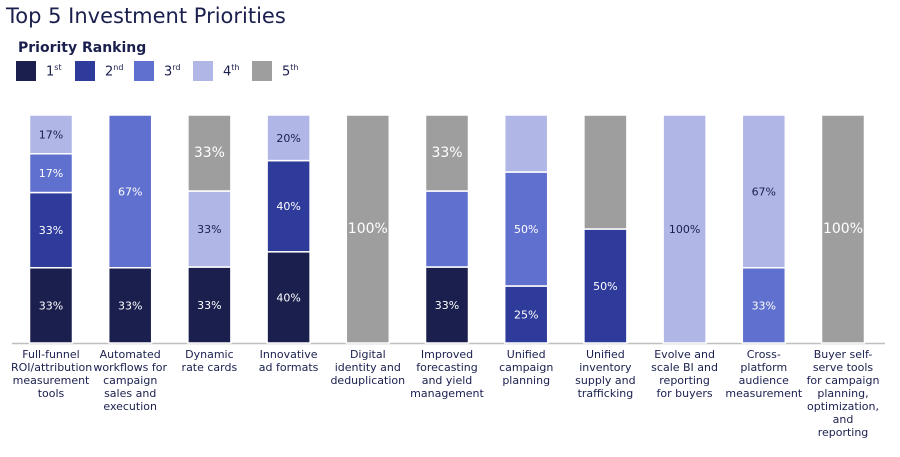  What do you see at coordinates (114, 71) in the screenshot?
I see `legend-label: 2nd` at bounding box center [114, 71].